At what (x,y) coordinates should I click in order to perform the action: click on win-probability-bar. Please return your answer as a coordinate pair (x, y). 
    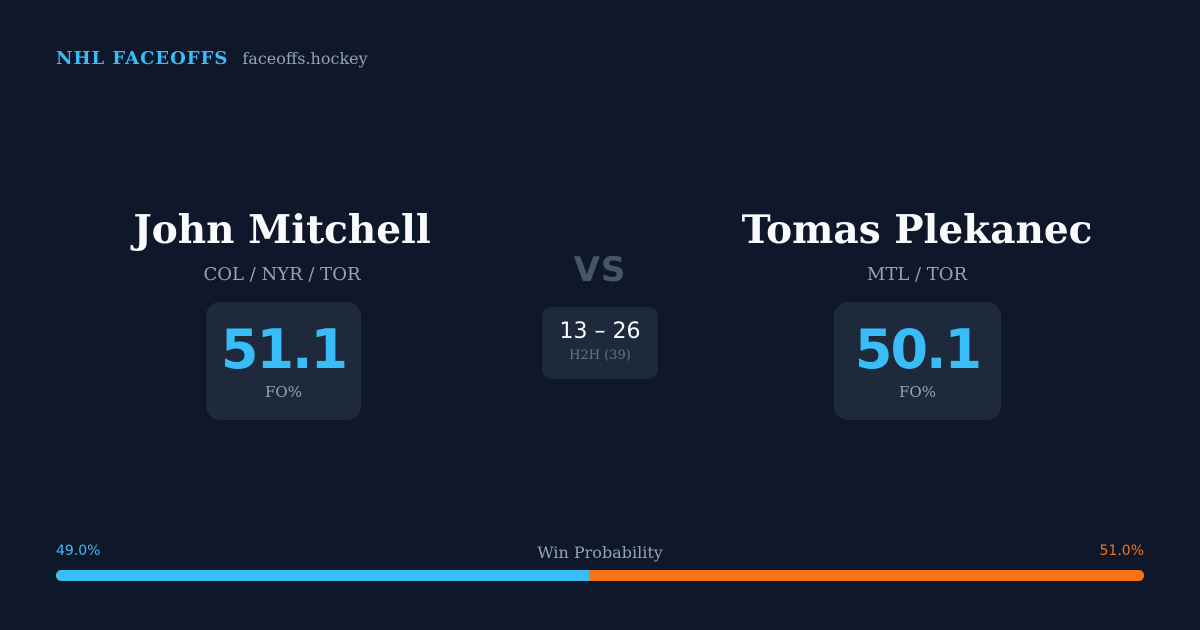
    Looking at the image, I should click on (600, 575).